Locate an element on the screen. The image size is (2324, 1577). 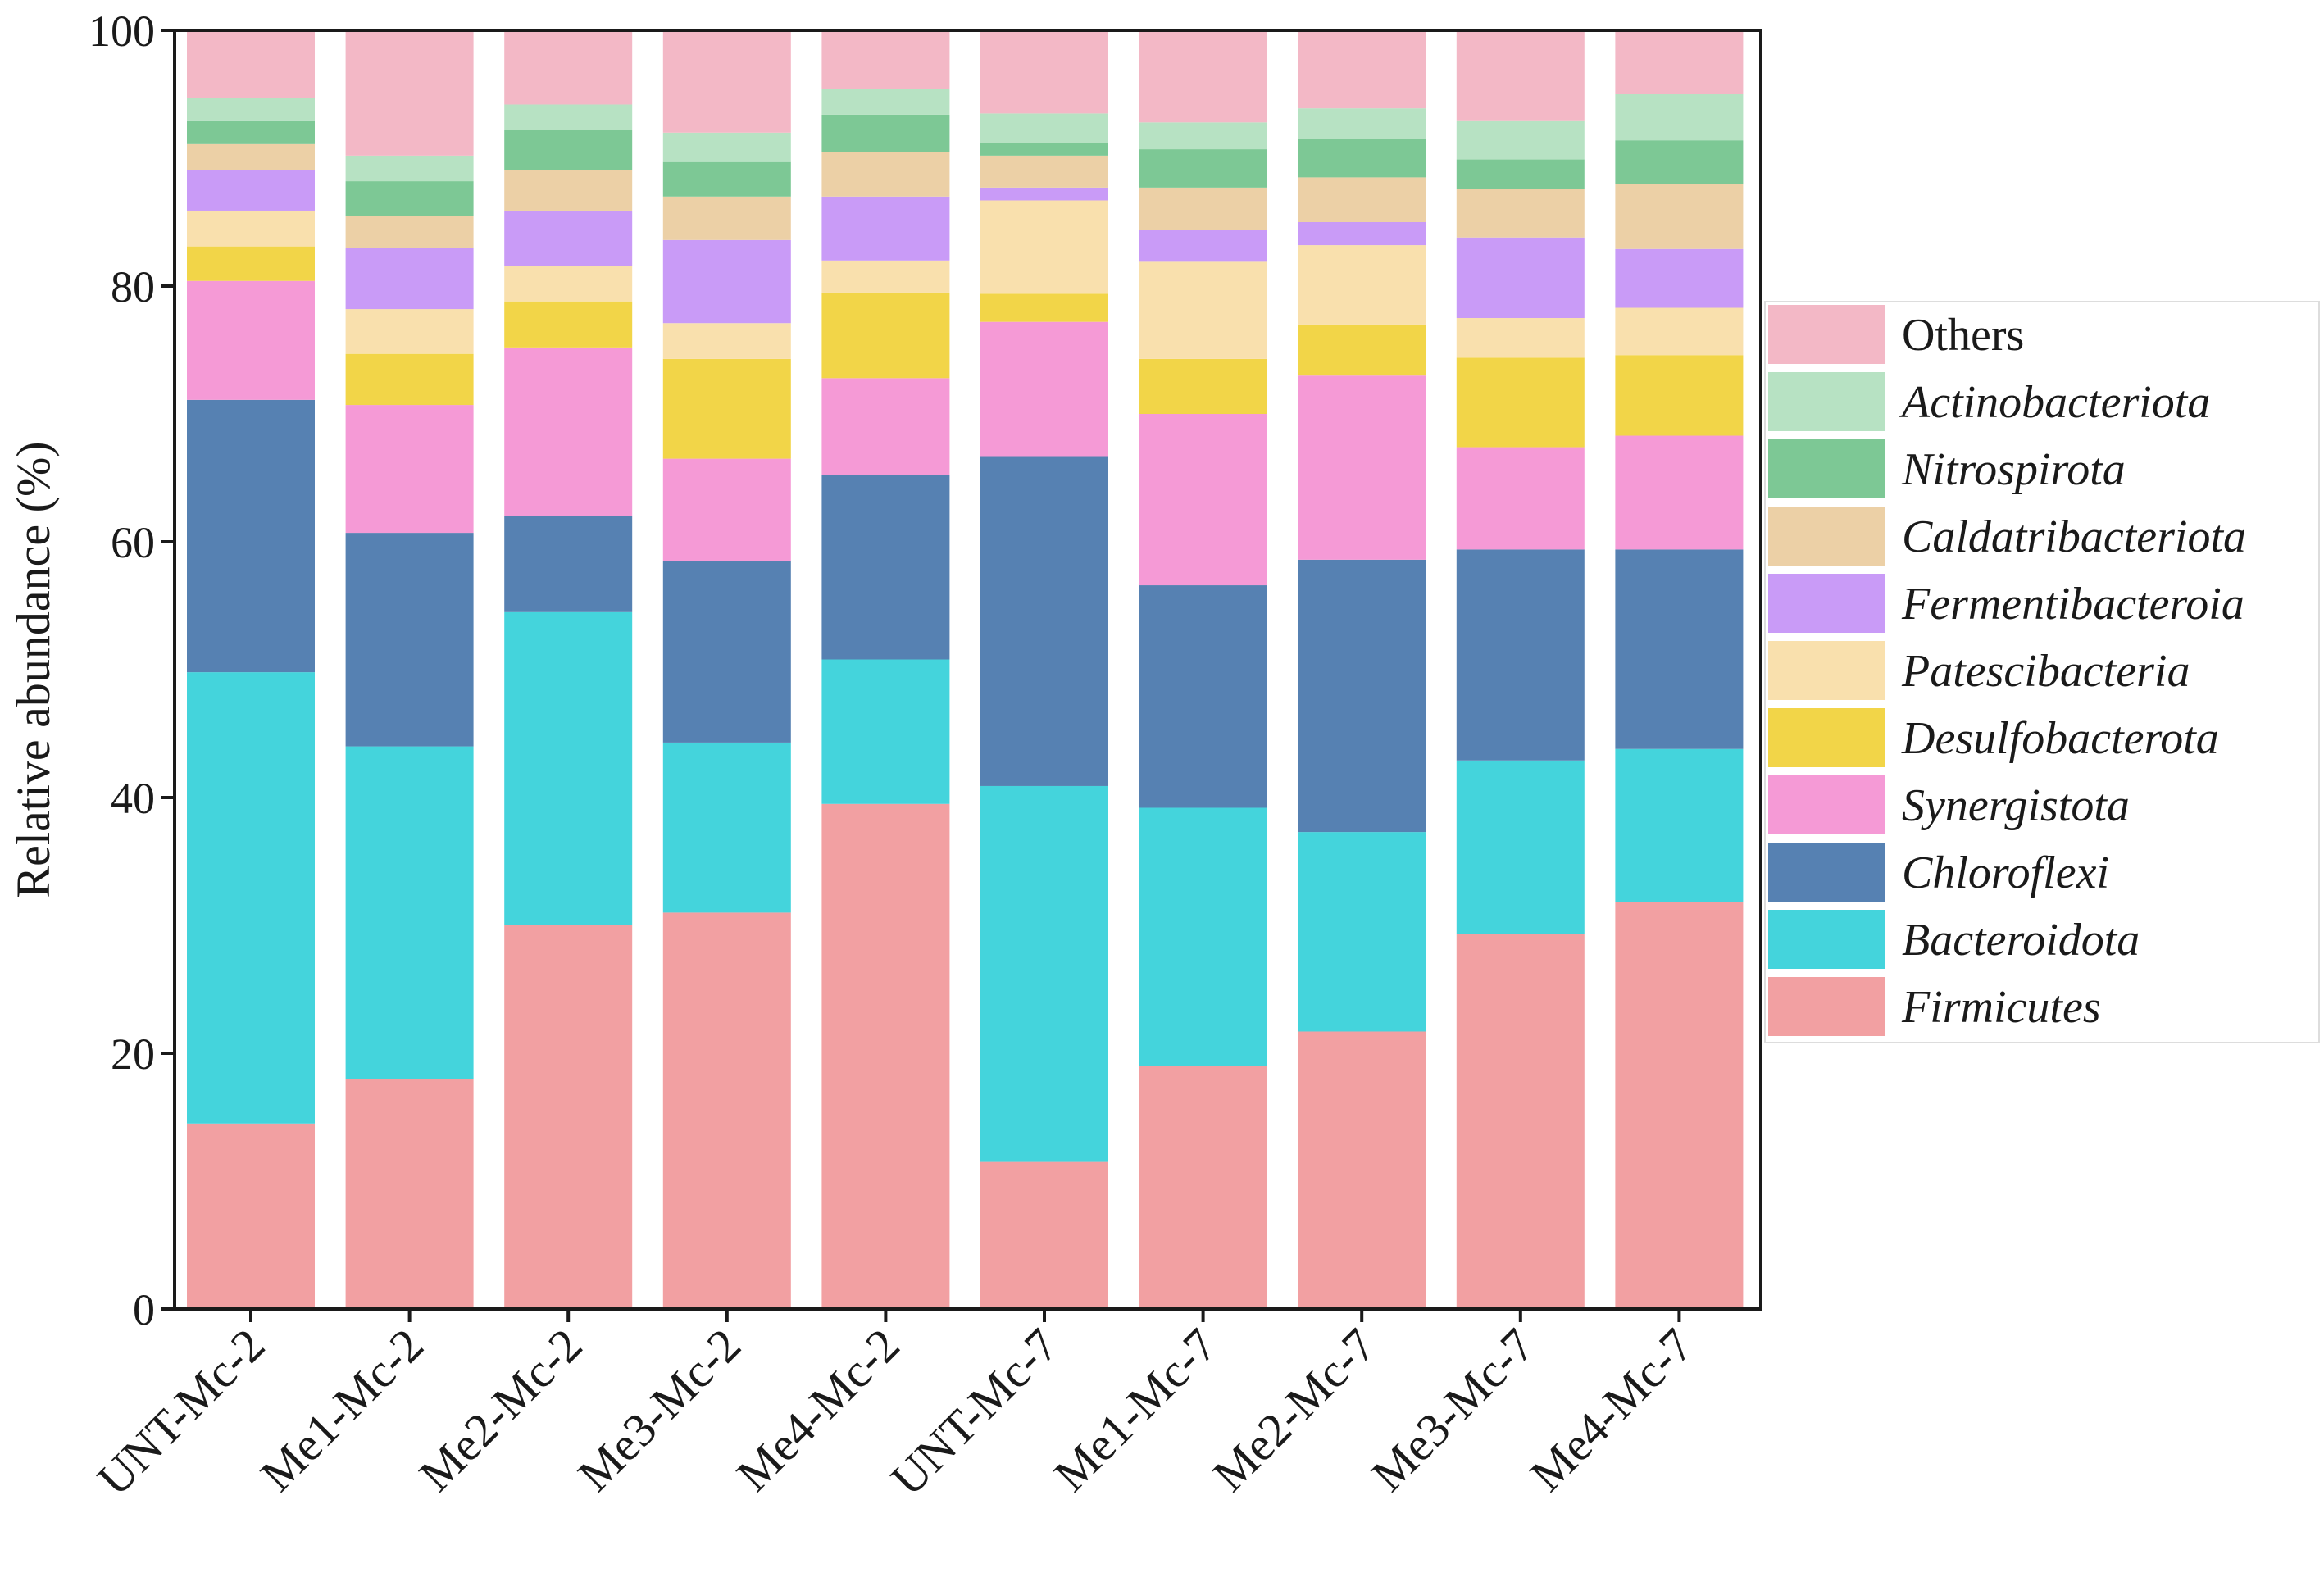
y-tick-label-20: 20 is located at coordinates (133, 1054).